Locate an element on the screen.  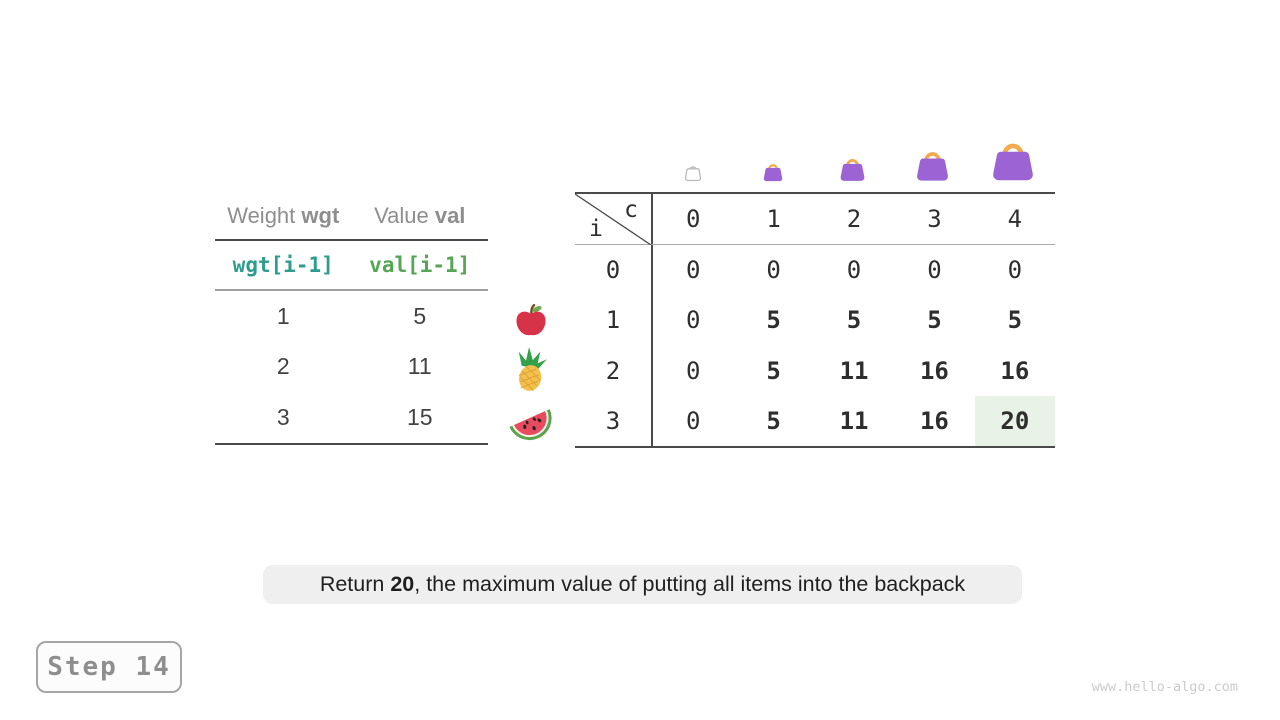
items-table-row: 3 15 is located at coordinates (351, 417).